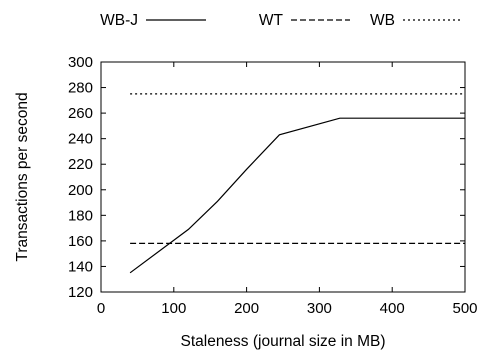 The height and width of the screenshot is (356, 484). I want to click on y-tick-label: 300, so click(80, 62).